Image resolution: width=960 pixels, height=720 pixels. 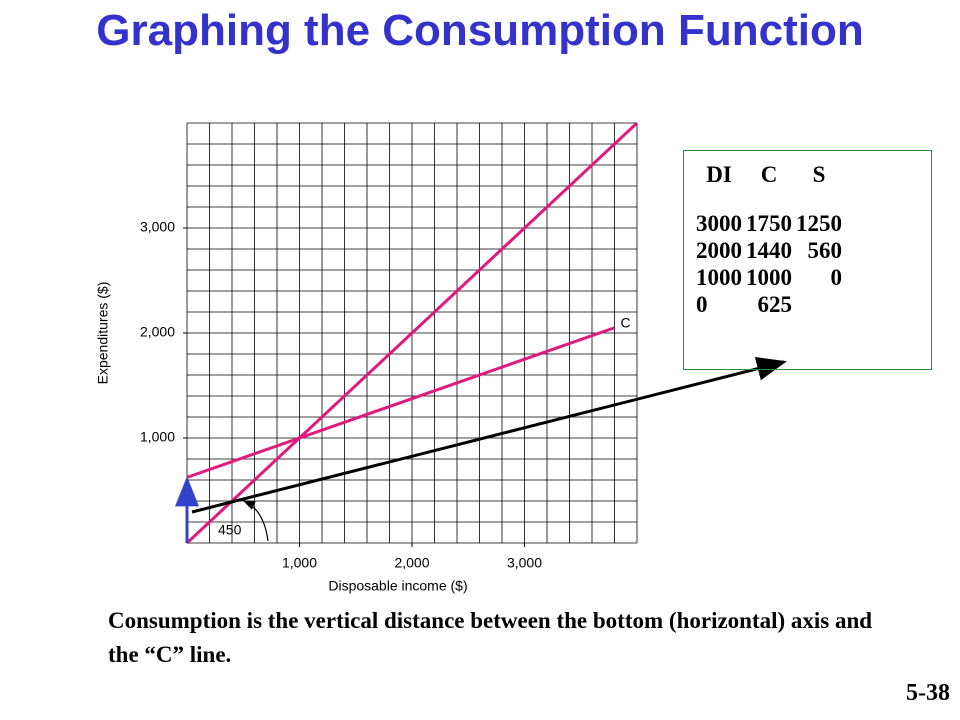 What do you see at coordinates (769, 174) in the screenshot?
I see `header-cell: C` at bounding box center [769, 174].